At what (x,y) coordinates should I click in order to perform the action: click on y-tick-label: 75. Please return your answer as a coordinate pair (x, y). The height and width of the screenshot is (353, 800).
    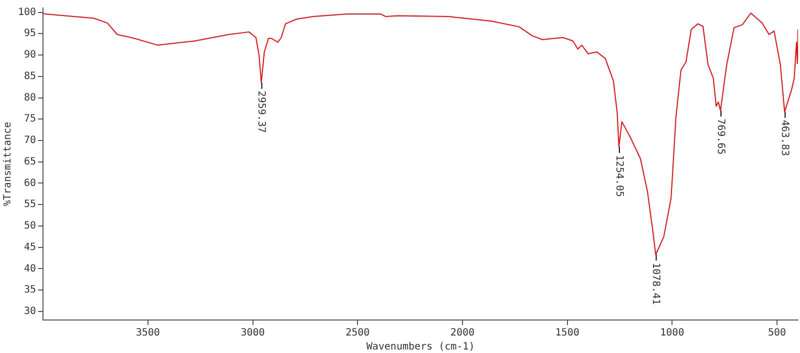
    Looking at the image, I should click on (30, 119).